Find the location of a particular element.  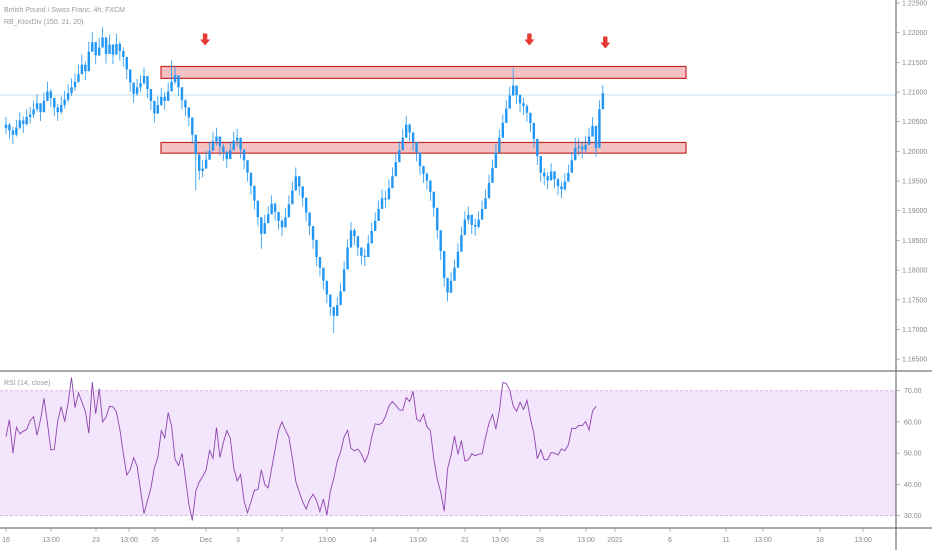

rsi-axis: 70.00 60.00 50.00 40.00 30.00 is located at coordinates (909, 454).